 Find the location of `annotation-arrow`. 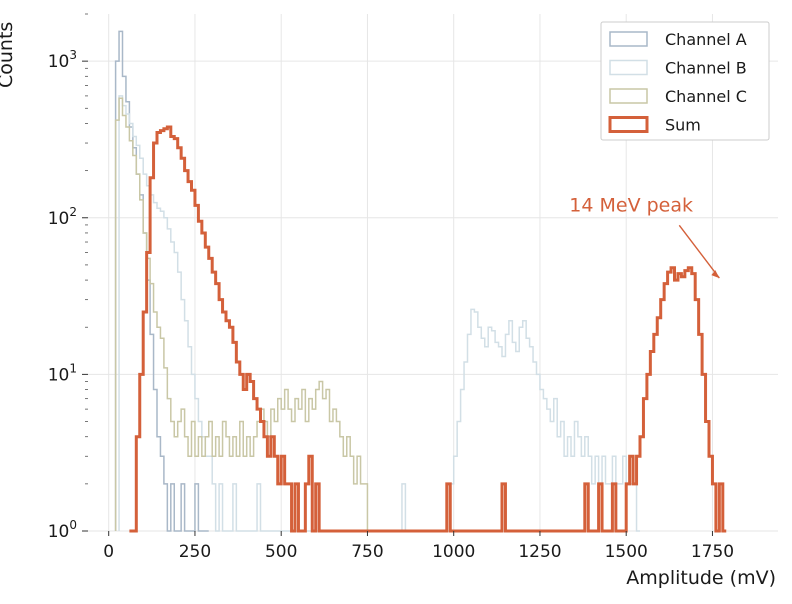

annotation-arrow is located at coordinates (699, 251).